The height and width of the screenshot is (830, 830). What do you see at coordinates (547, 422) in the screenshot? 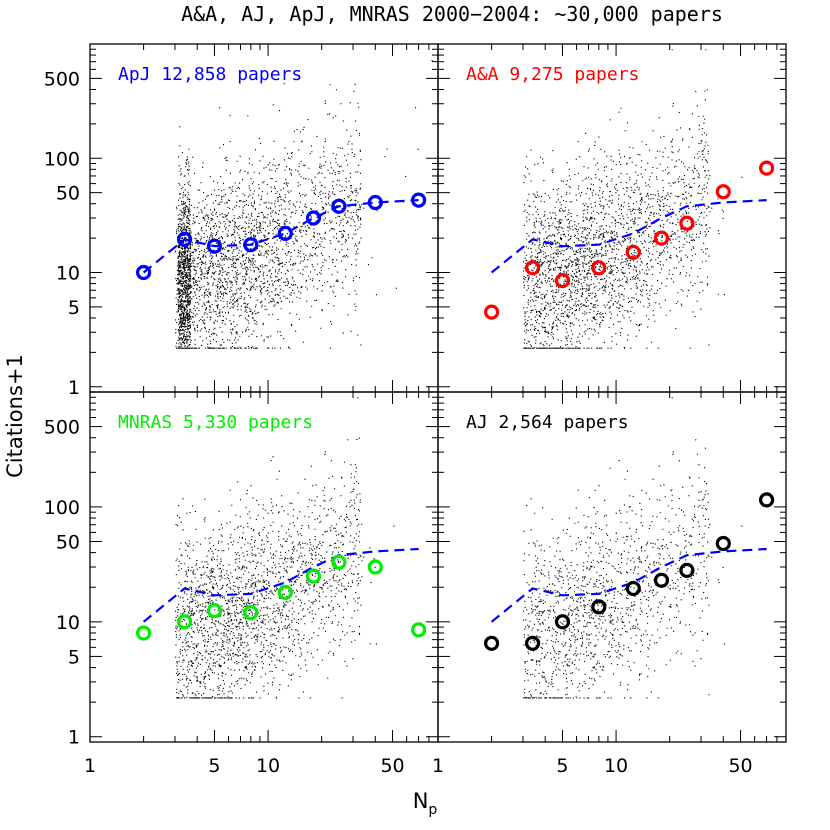
I see `panel-label-4: AJ 2,564 papers` at bounding box center [547, 422].